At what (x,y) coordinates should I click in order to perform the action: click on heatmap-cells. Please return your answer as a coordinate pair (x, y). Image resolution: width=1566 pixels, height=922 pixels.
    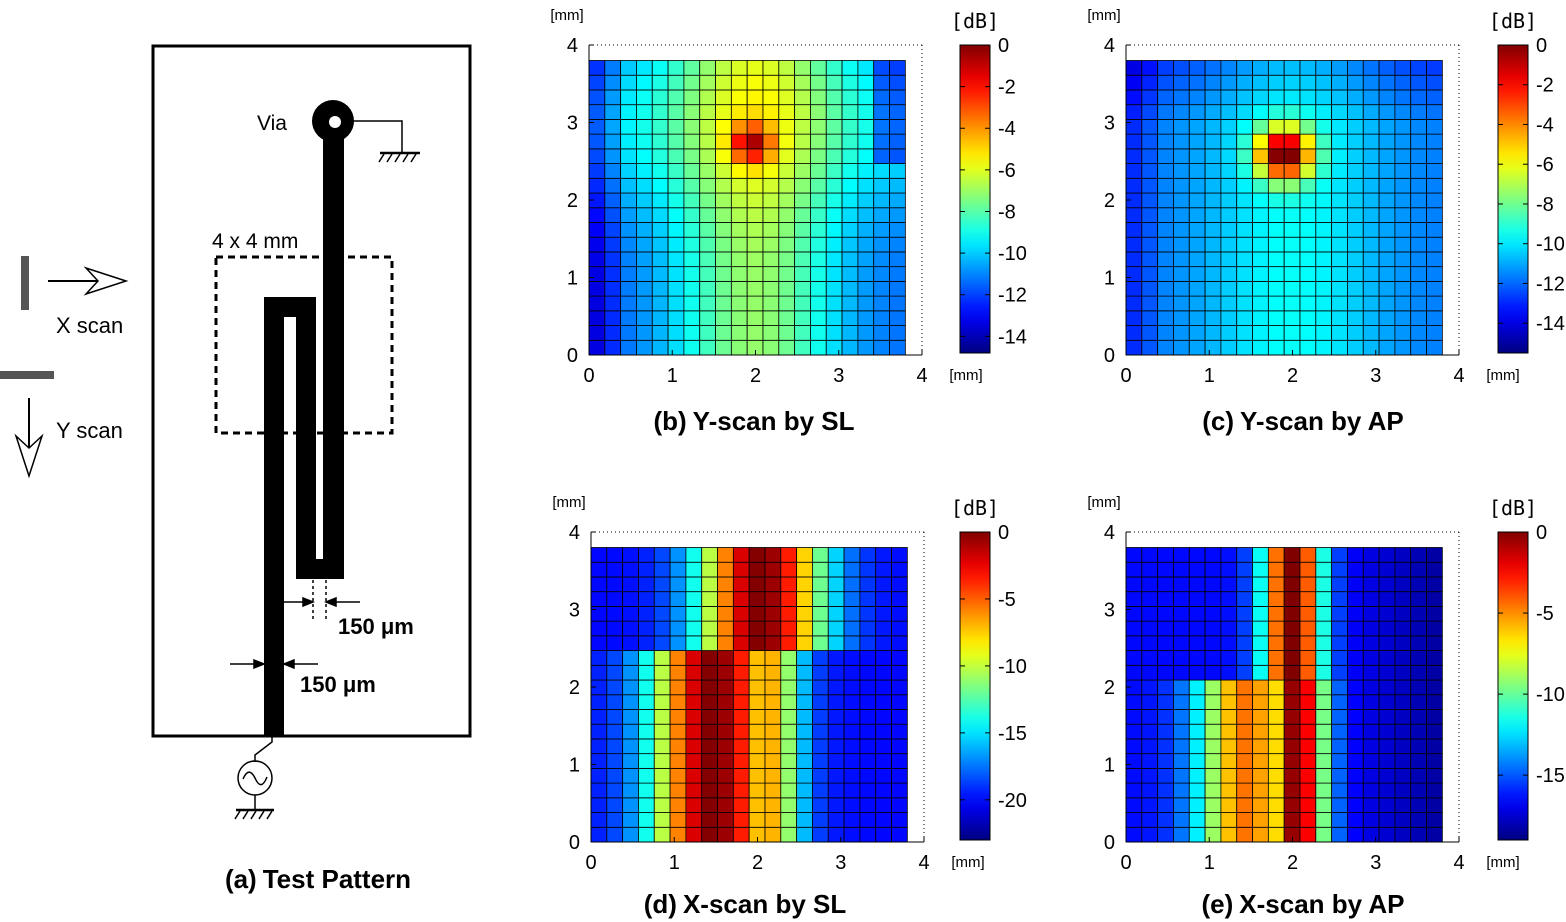
    Looking at the image, I should click on (1284, 208).